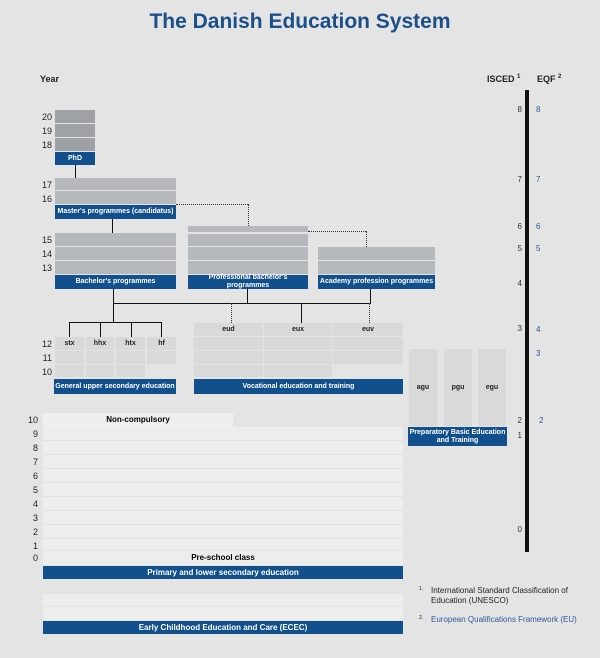 This screenshot has width=600, height=658. What do you see at coordinates (298, 386) in the screenshot?
I see `vocational-label: Vocational education and training` at bounding box center [298, 386].